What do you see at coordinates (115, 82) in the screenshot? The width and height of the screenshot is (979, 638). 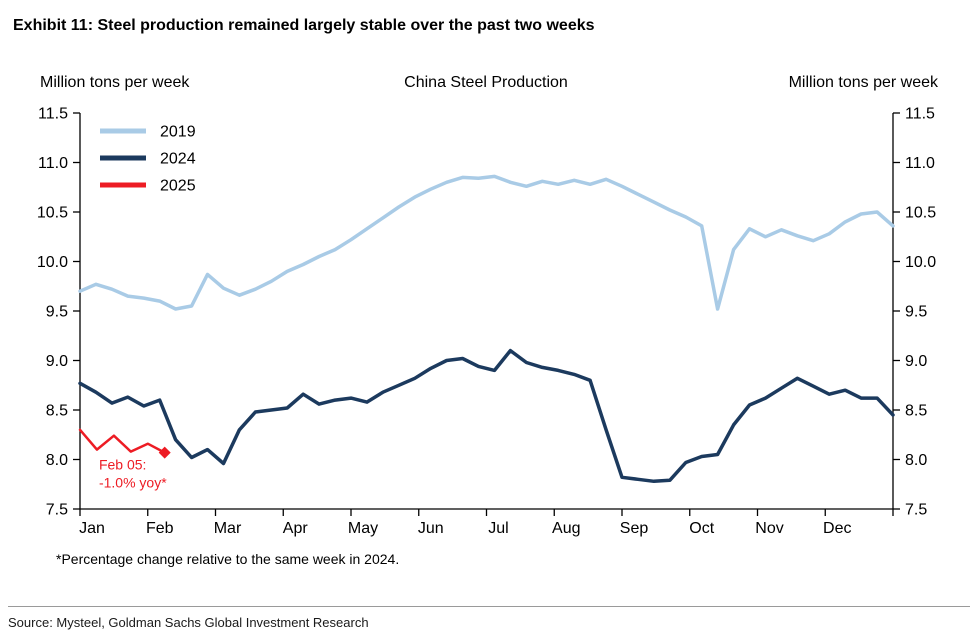 I see `left-axis-label: Million tons per week` at bounding box center [115, 82].